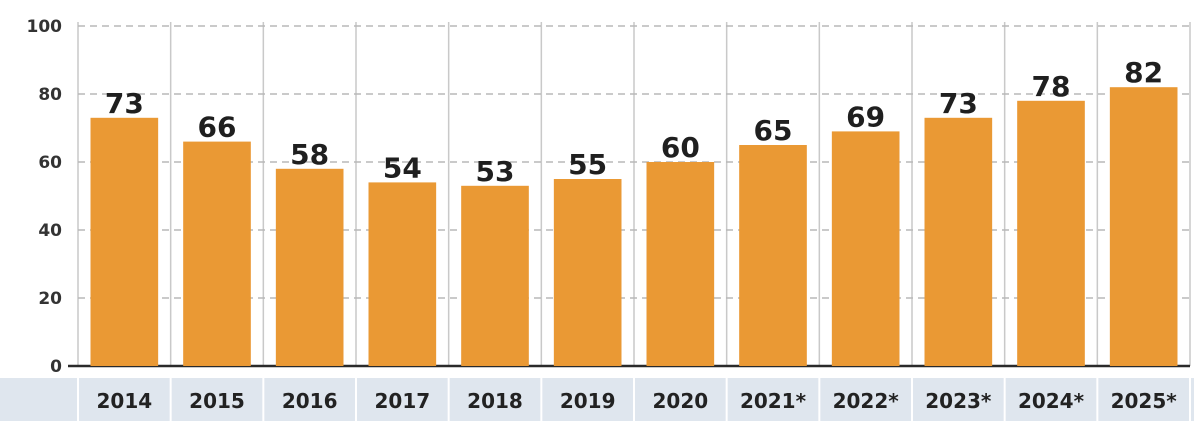 This screenshot has height=425, width=1194. What do you see at coordinates (50, 95) in the screenshot?
I see `y-tick-label: 80` at bounding box center [50, 95].